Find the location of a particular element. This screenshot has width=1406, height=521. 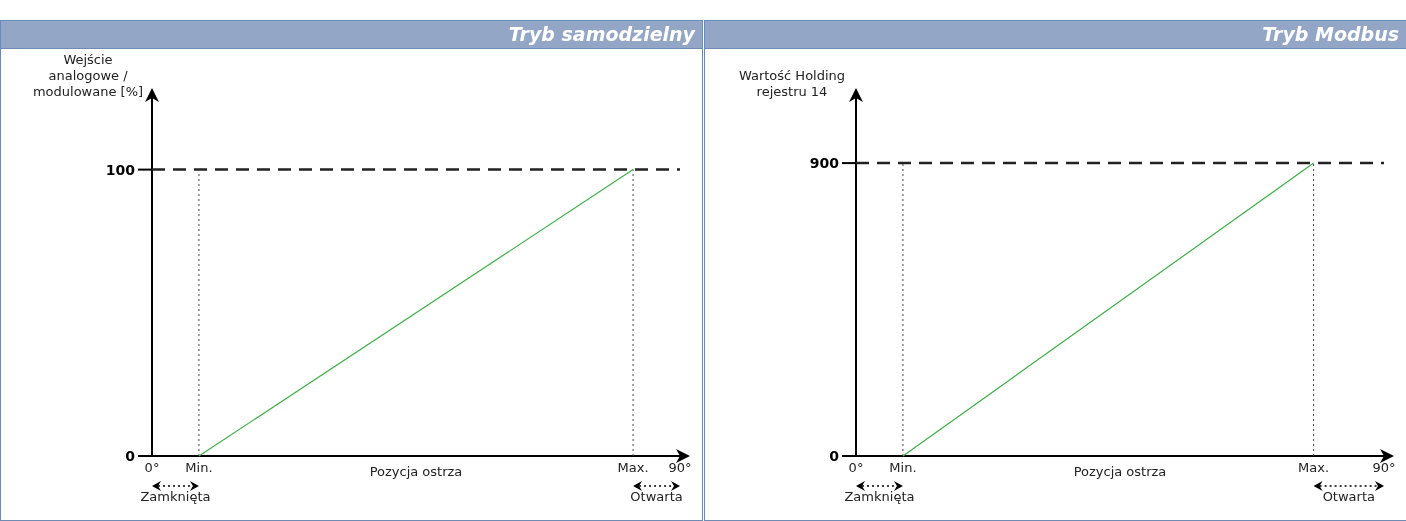

y-tick-label: 100 is located at coordinates (120, 169).